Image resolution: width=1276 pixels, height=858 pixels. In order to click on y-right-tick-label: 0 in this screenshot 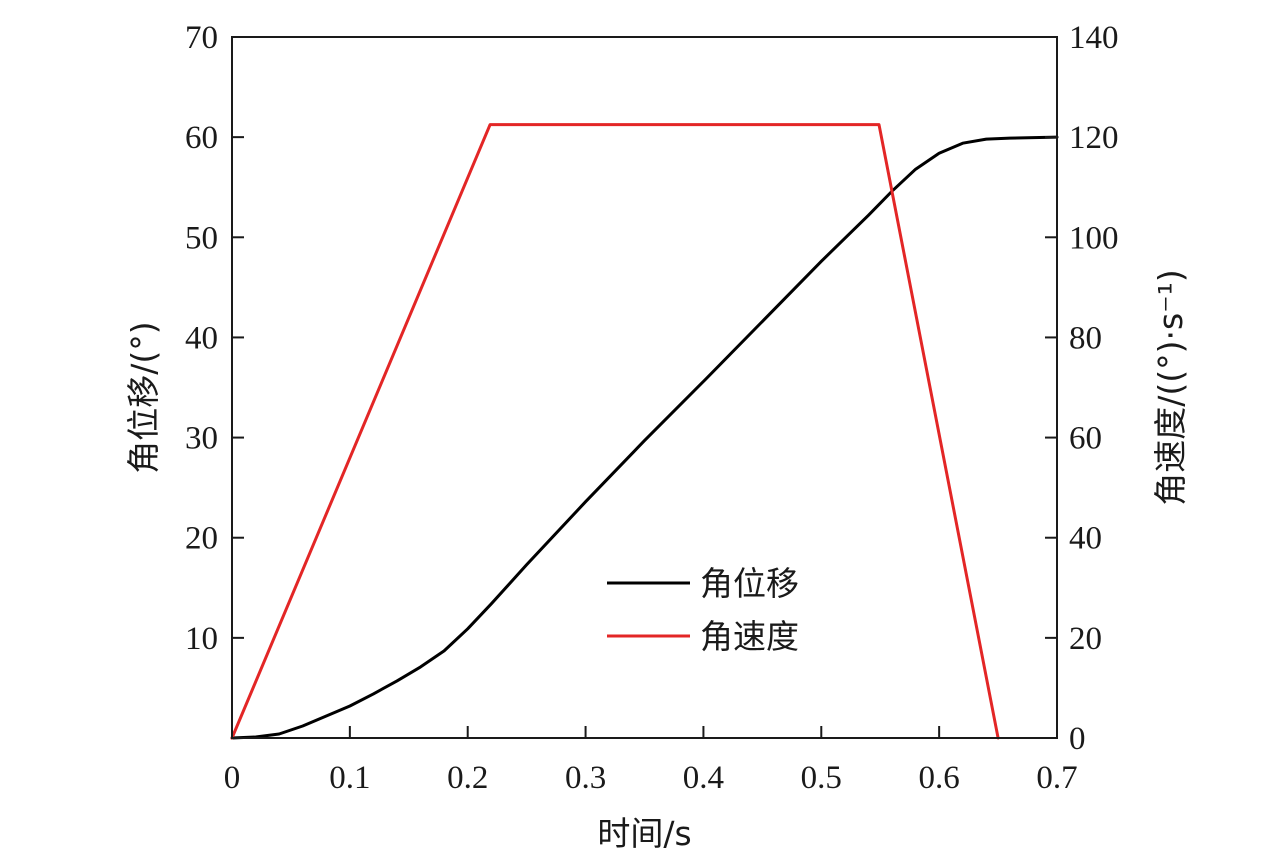, I will do `click(1077, 739)`.